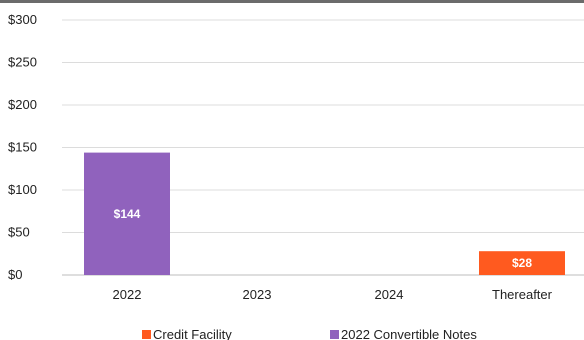 This screenshot has width=584, height=340. I want to click on legend-label: 2022 Convertible Notes, so click(409, 333).